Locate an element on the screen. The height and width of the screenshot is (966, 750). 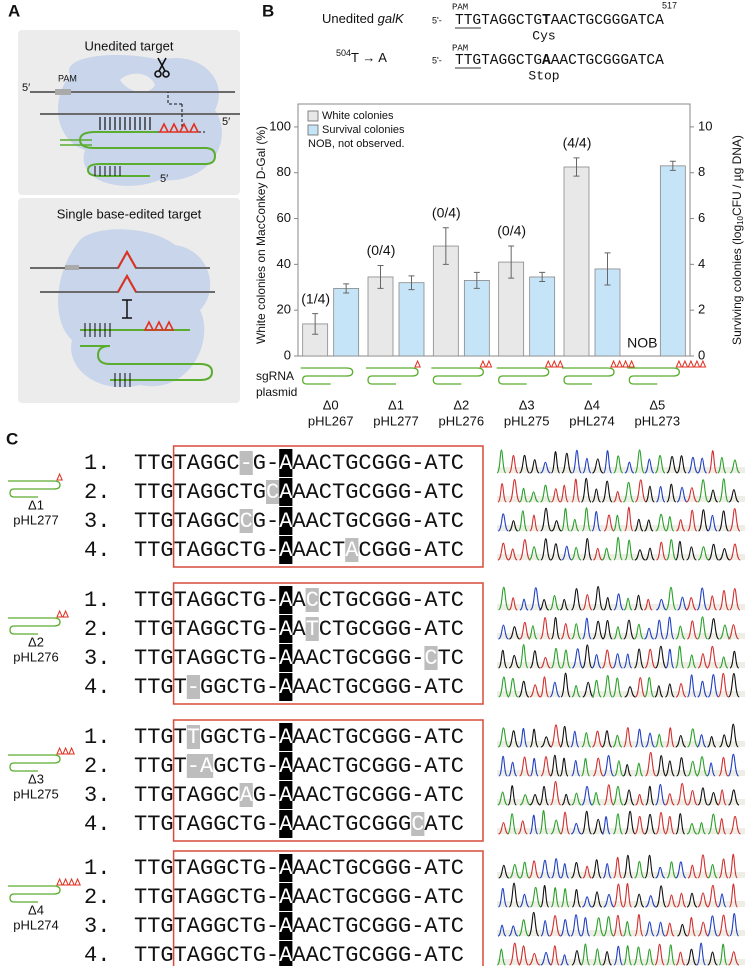
edited-highlight is located at coordinates (286, 897).